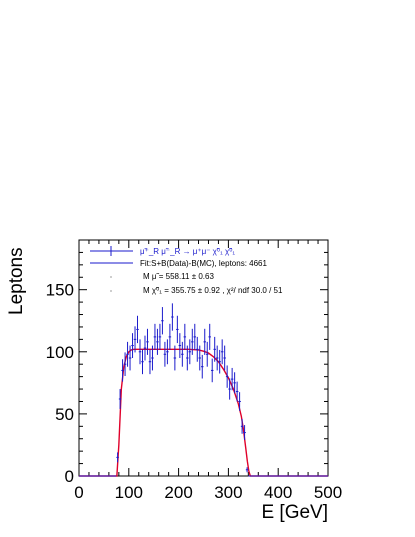 Image resolution: width=415 pixels, height=537 pixels. Describe the element at coordinates (208, 492) in the screenshot. I see `x-tick-labels: 0 100 200 300 400 500` at that location.